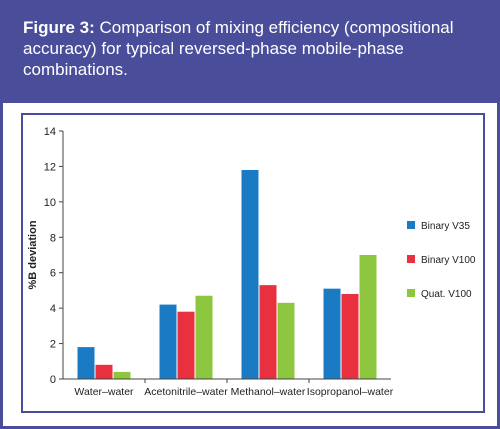  I want to click on legend-label: Binary V100, so click(448, 260).